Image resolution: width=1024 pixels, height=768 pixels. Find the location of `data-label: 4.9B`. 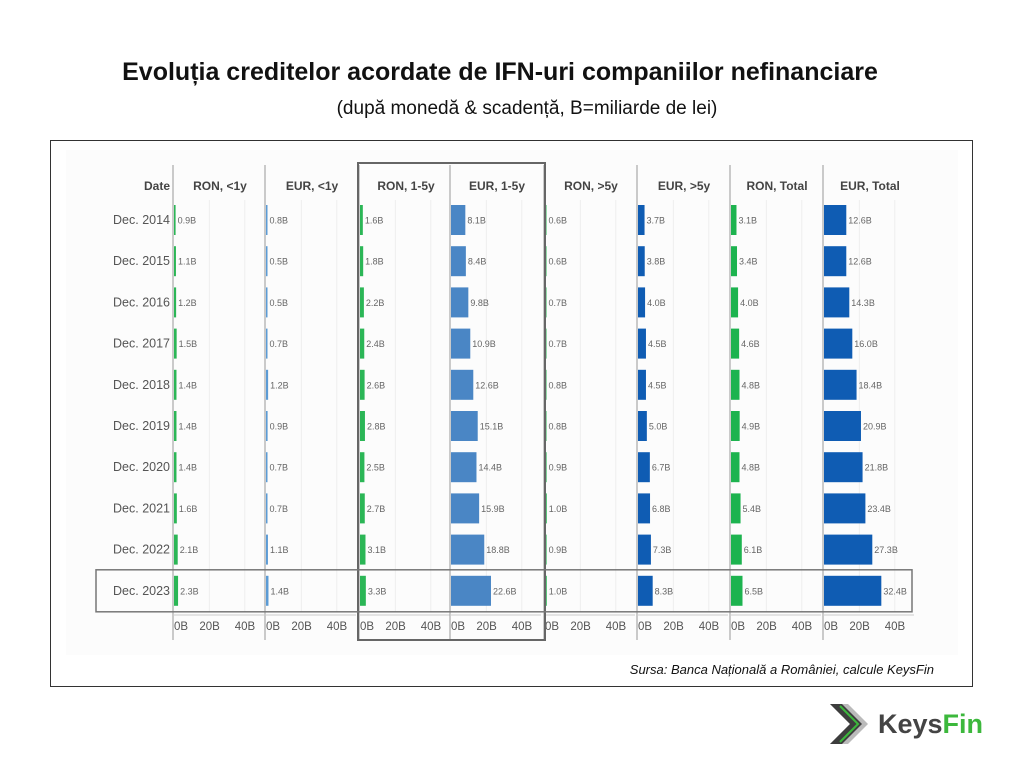

data-label: 4.9B is located at coordinates (751, 427).